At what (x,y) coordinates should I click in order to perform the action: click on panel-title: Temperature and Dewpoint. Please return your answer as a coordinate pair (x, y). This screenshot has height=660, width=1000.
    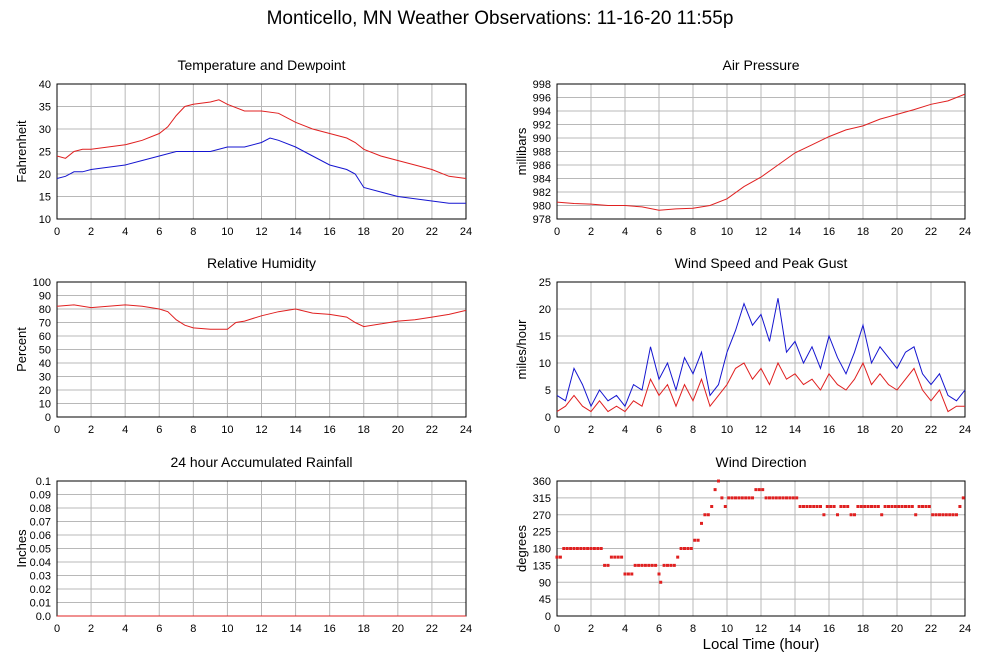
    Looking at the image, I should click on (261, 65).